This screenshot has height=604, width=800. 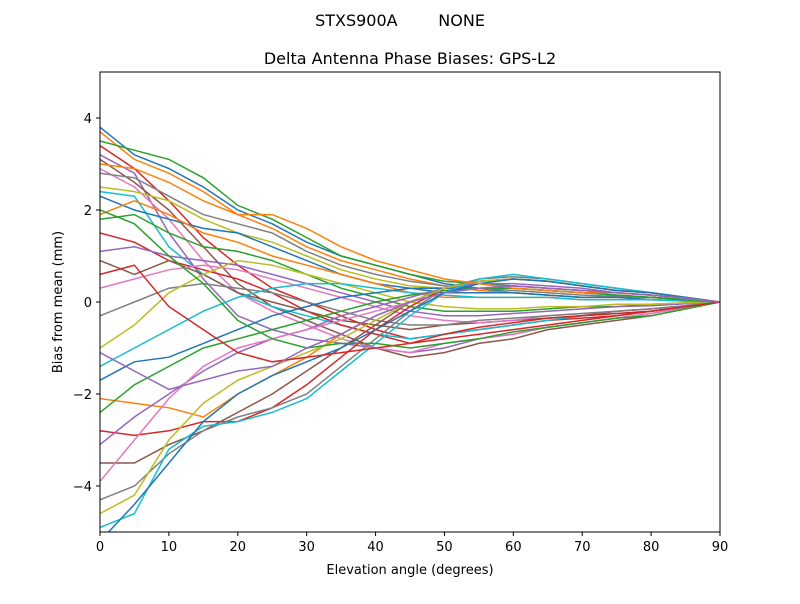 I want to click on x-tick-label: 0, so click(x=100, y=547).